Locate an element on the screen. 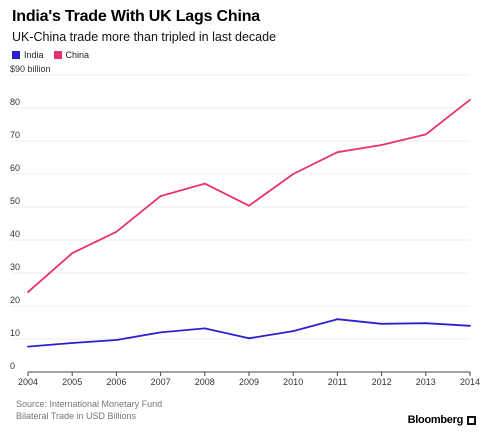  legend-item-india: India is located at coordinates (28, 55).